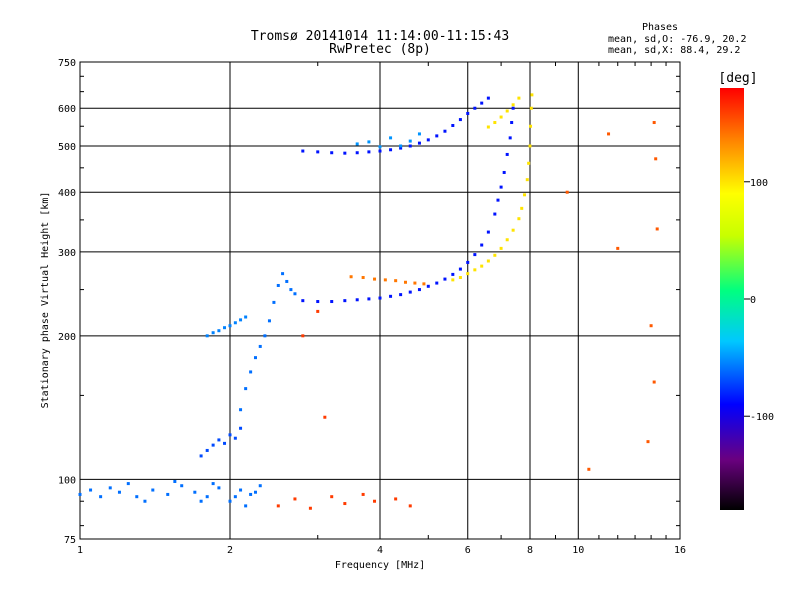 This screenshot has height=600, width=800. I want to click on x-tick-label: 16, so click(680, 550).